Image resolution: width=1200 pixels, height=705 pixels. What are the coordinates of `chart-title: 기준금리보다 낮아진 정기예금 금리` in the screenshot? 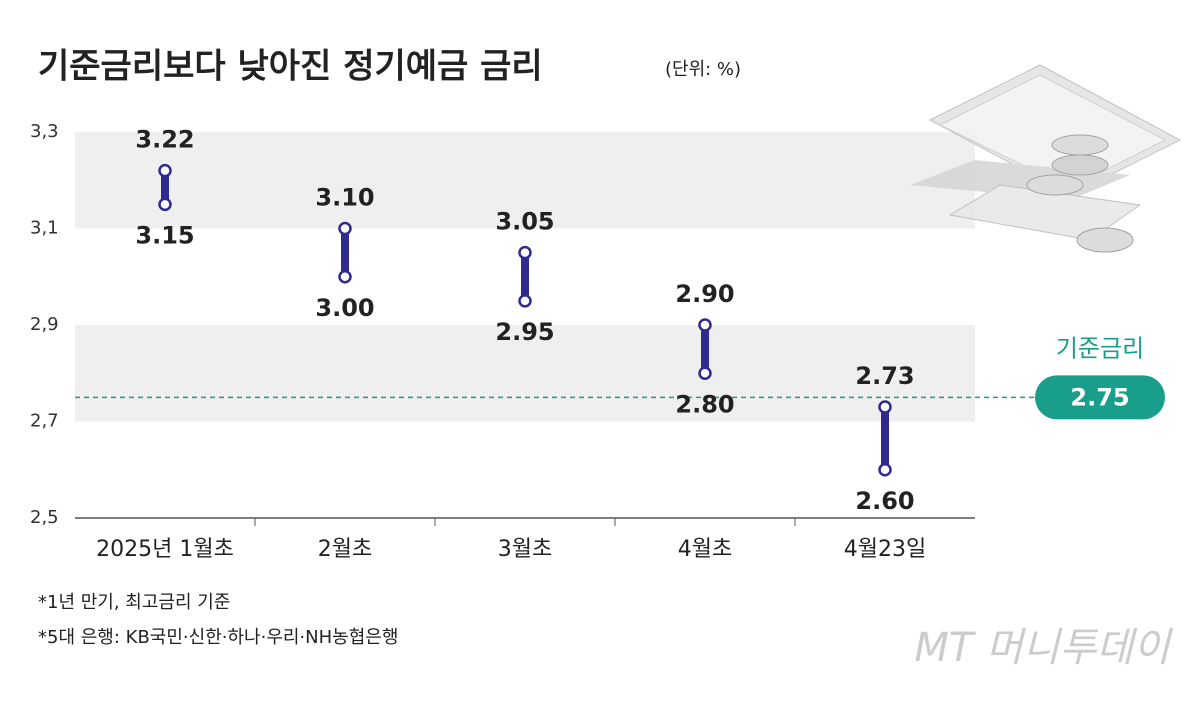 It's located at (290, 67).